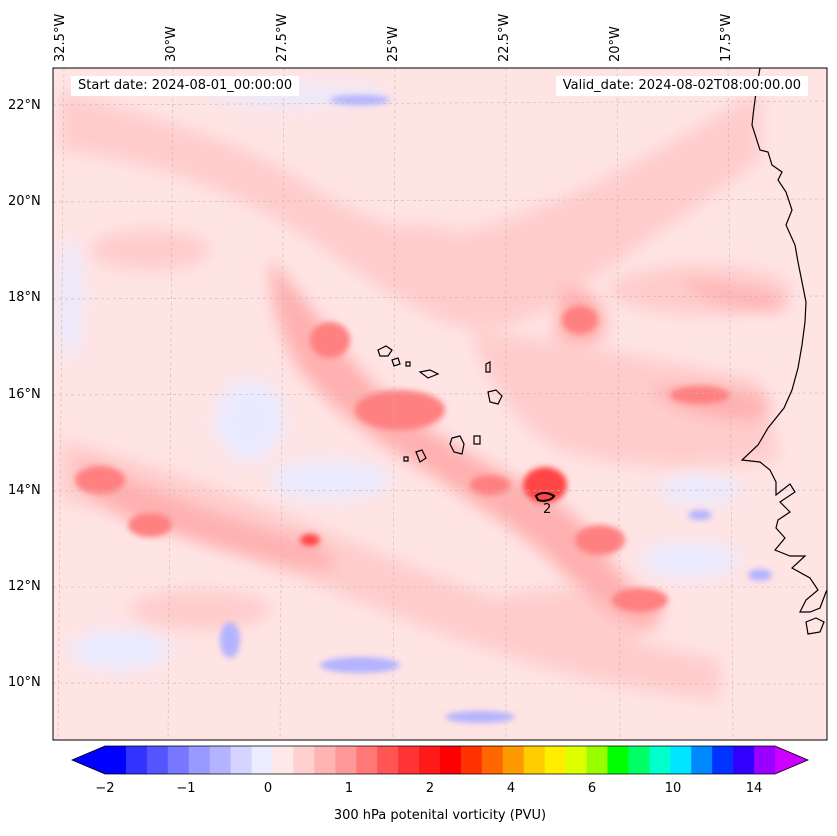  I want to click on colorbar-tick-label: 0, so click(268, 788).